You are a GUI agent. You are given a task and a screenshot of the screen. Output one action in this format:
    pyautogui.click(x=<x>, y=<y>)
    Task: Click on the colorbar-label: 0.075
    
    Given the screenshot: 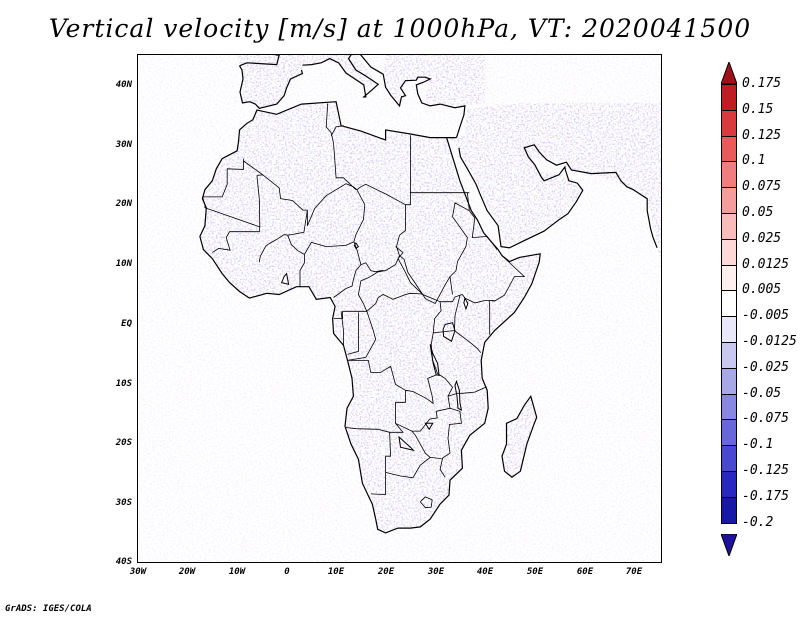 What is the action you would take?
    pyautogui.click(x=762, y=187)
    